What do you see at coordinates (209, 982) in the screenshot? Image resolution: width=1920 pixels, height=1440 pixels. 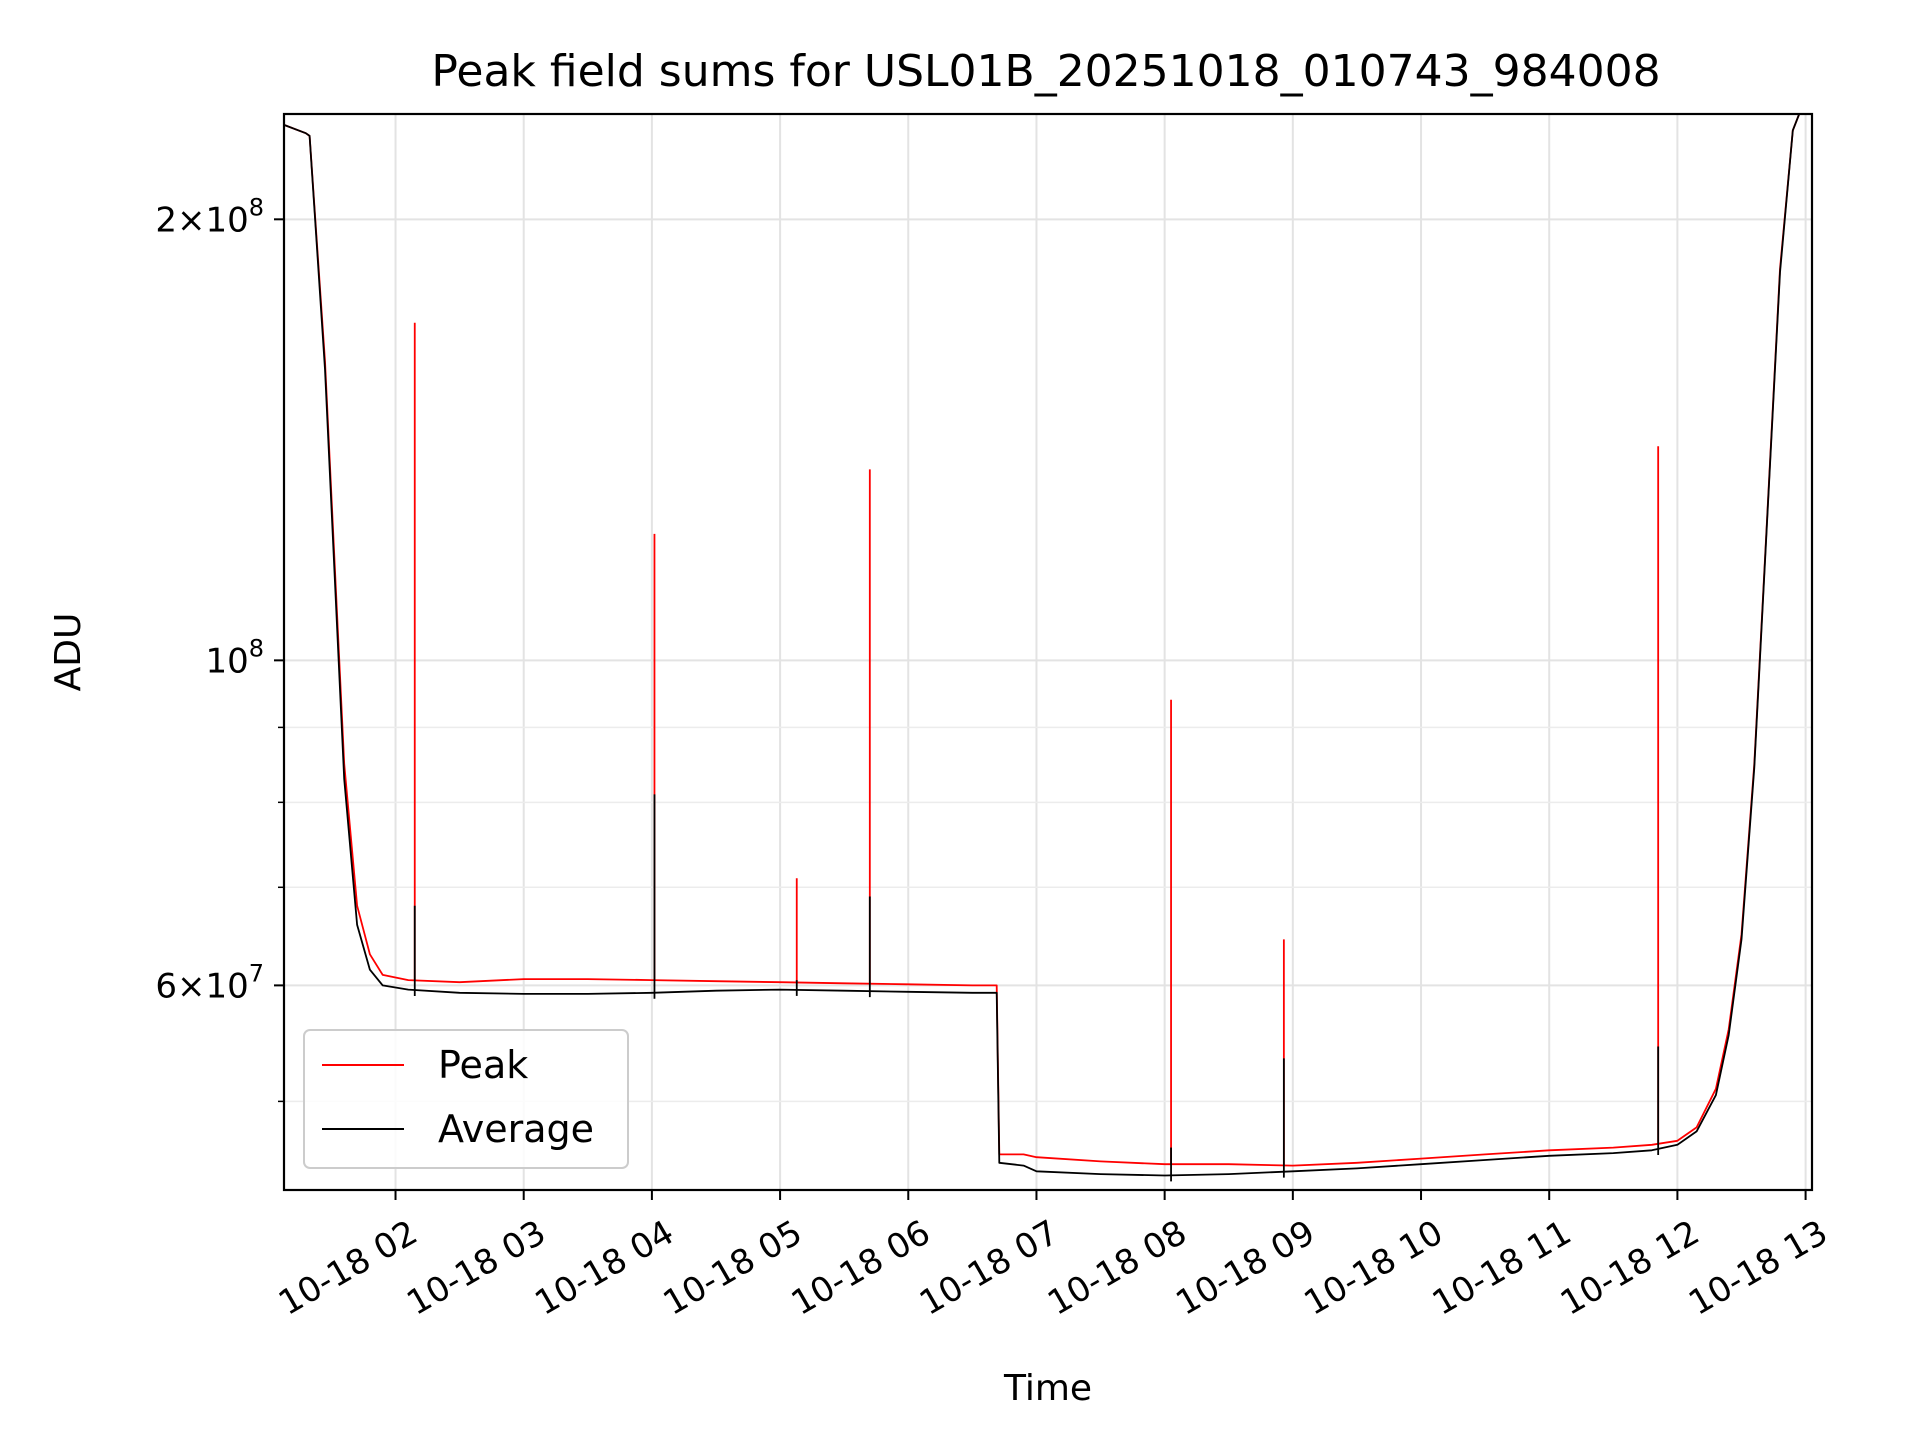 I see `y-tick-label: 6×107` at bounding box center [209, 982].